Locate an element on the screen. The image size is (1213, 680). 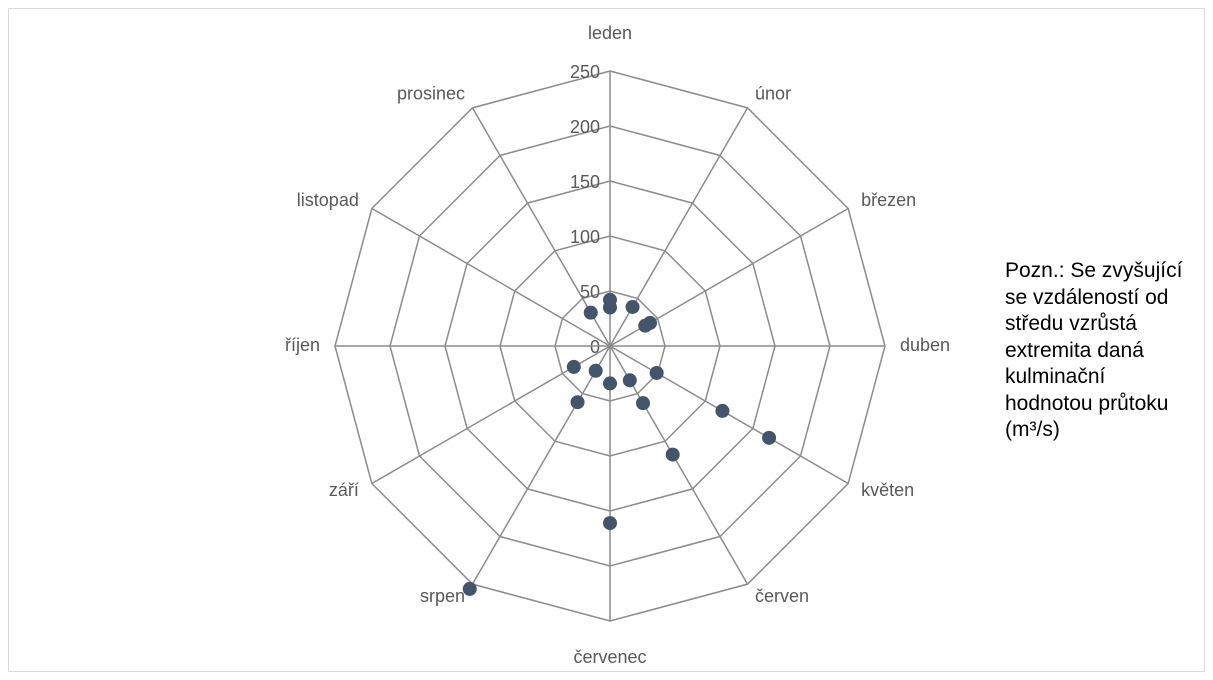
category-label: květen is located at coordinates (887, 490).